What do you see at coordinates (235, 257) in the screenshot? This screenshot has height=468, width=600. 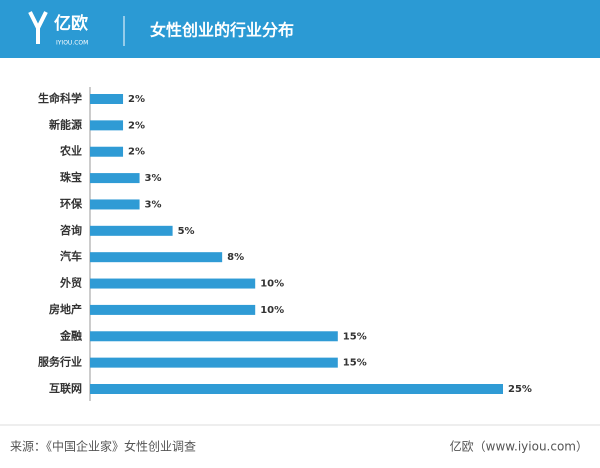 I see `value-label: 8%` at bounding box center [235, 257].